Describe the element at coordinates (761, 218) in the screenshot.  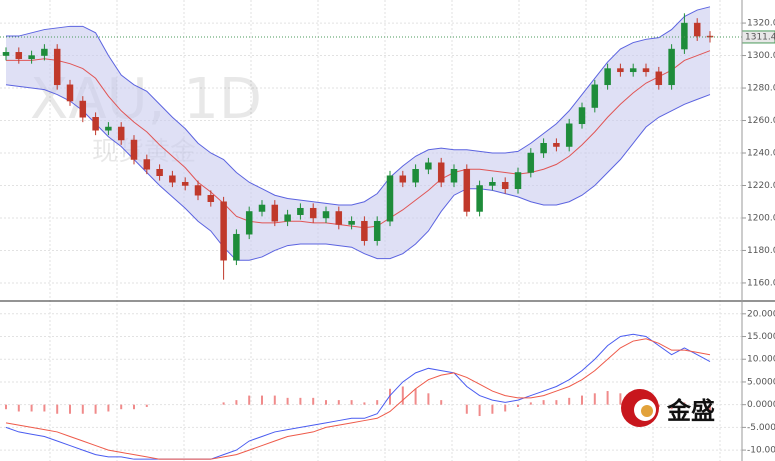
I see `y-tick-label: 1200.00` at that location.